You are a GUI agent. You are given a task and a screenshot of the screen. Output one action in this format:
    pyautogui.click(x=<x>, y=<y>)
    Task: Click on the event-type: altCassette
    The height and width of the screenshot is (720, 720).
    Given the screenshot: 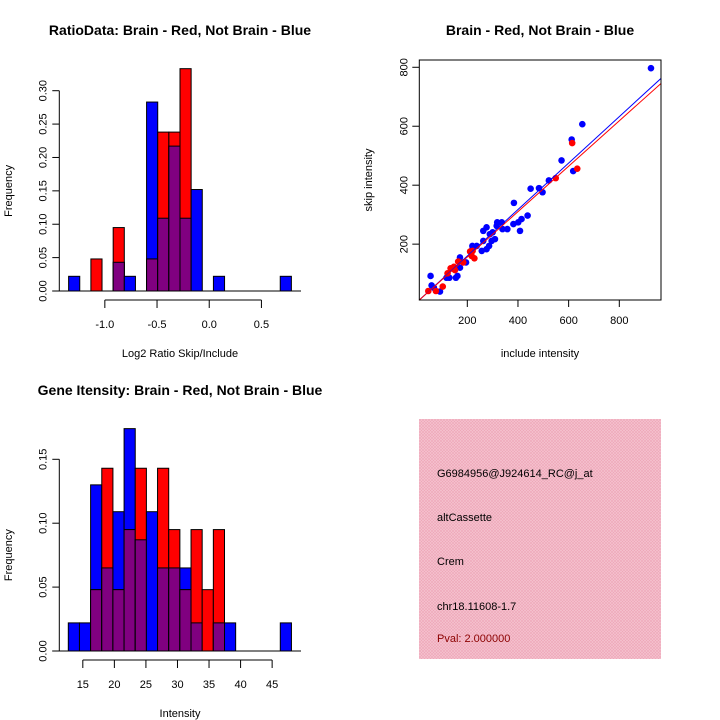 What is the action you would take?
    pyautogui.click(x=464, y=518)
    